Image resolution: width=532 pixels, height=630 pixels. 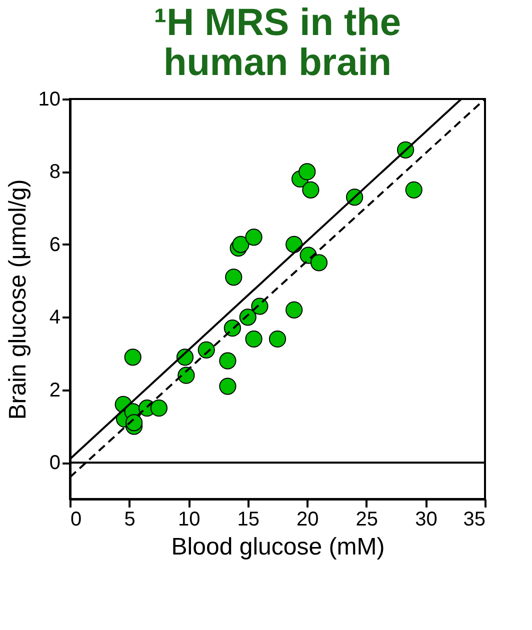 I want to click on y-tick-label: 8, so click(x=54, y=172).